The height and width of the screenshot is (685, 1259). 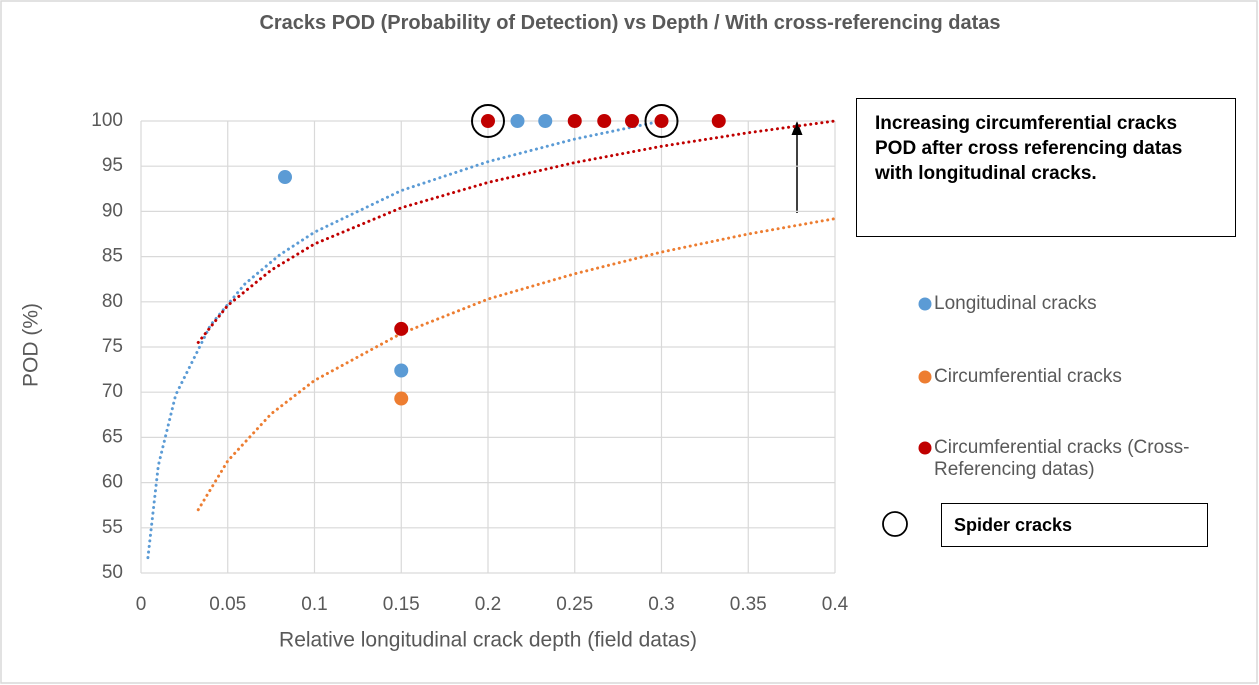 I want to click on x-tick-label: 0.25, so click(x=574, y=604).